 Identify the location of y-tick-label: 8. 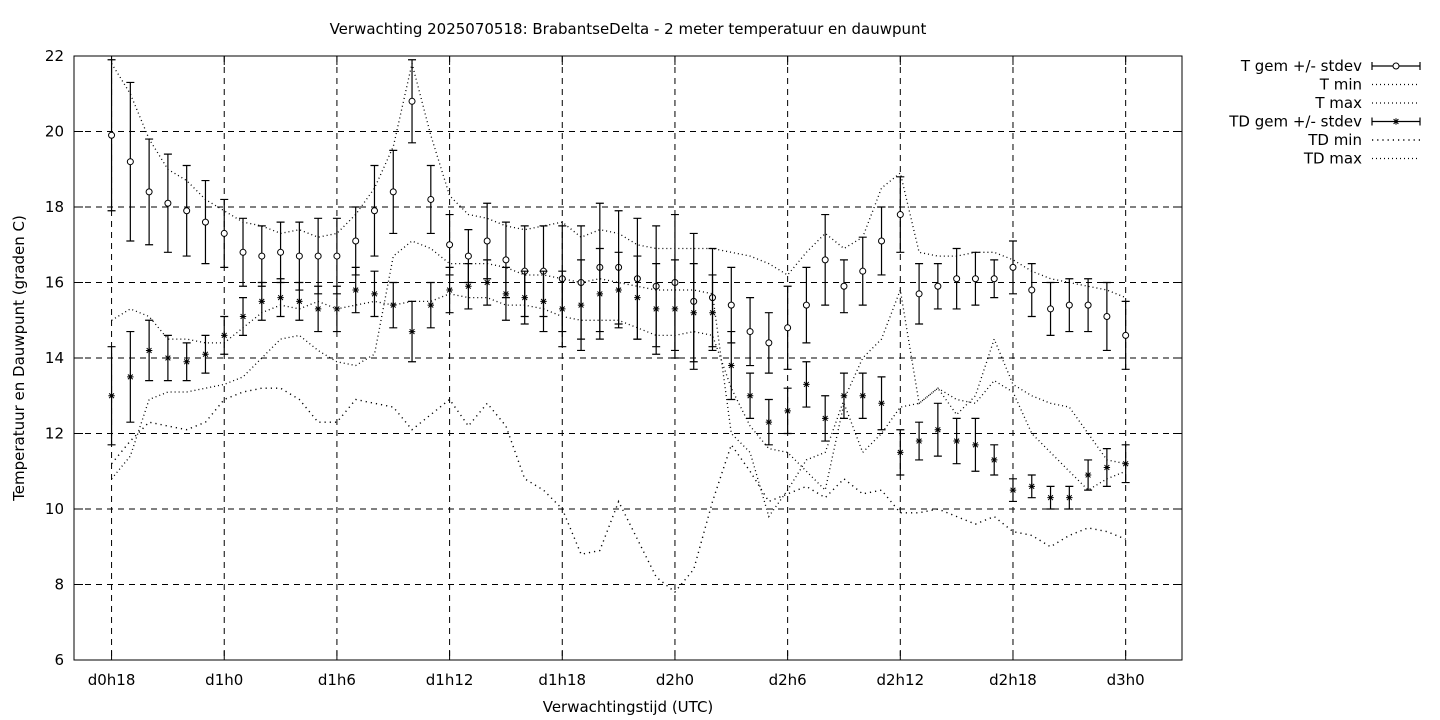
(59, 585).